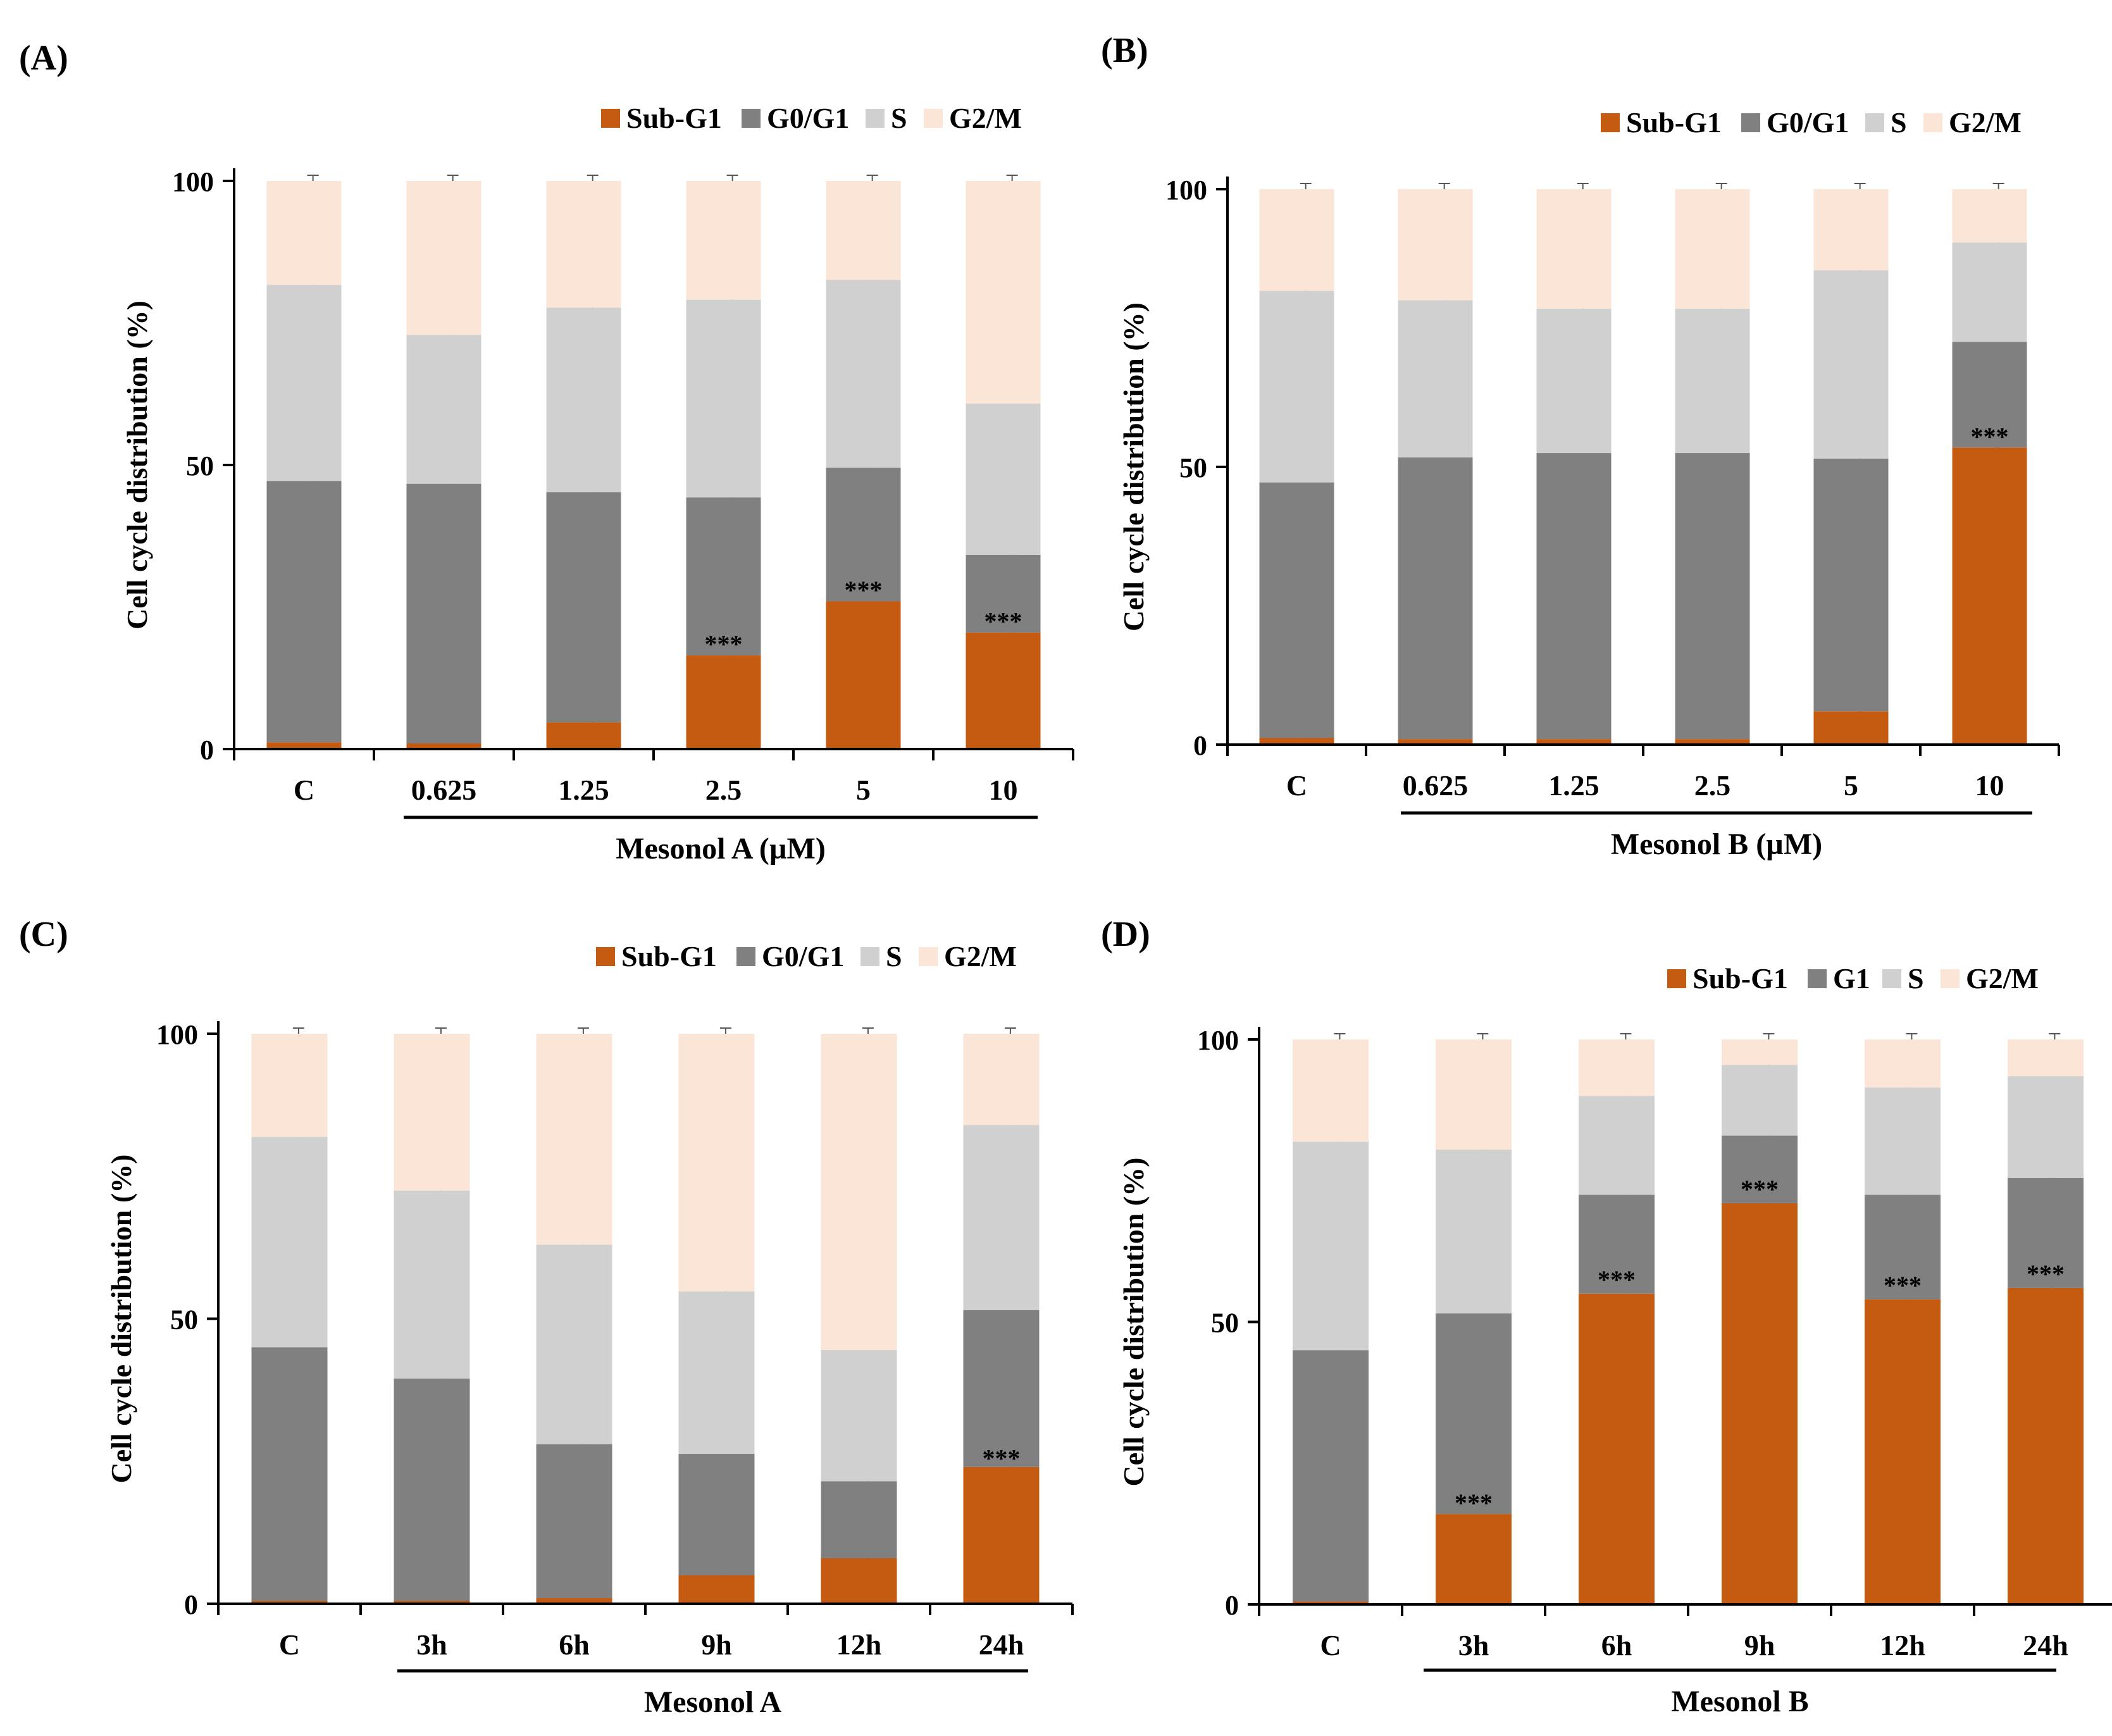 The height and width of the screenshot is (1736, 2112). What do you see at coordinates (43, 934) in the screenshot?
I see `panel-label: (C)` at bounding box center [43, 934].